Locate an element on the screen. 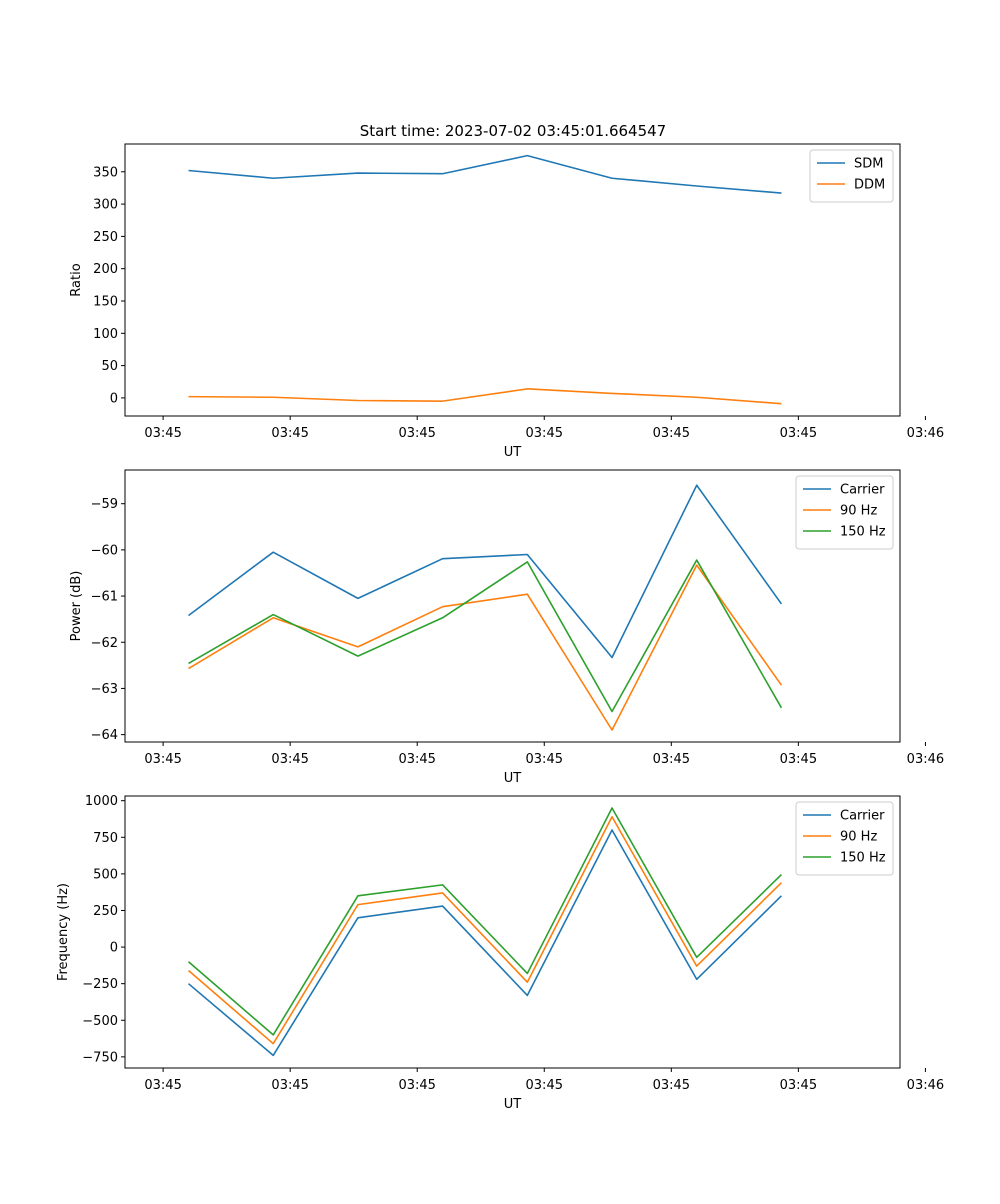  ratio-legend-label-ddm: DDM is located at coordinates (869, 185).